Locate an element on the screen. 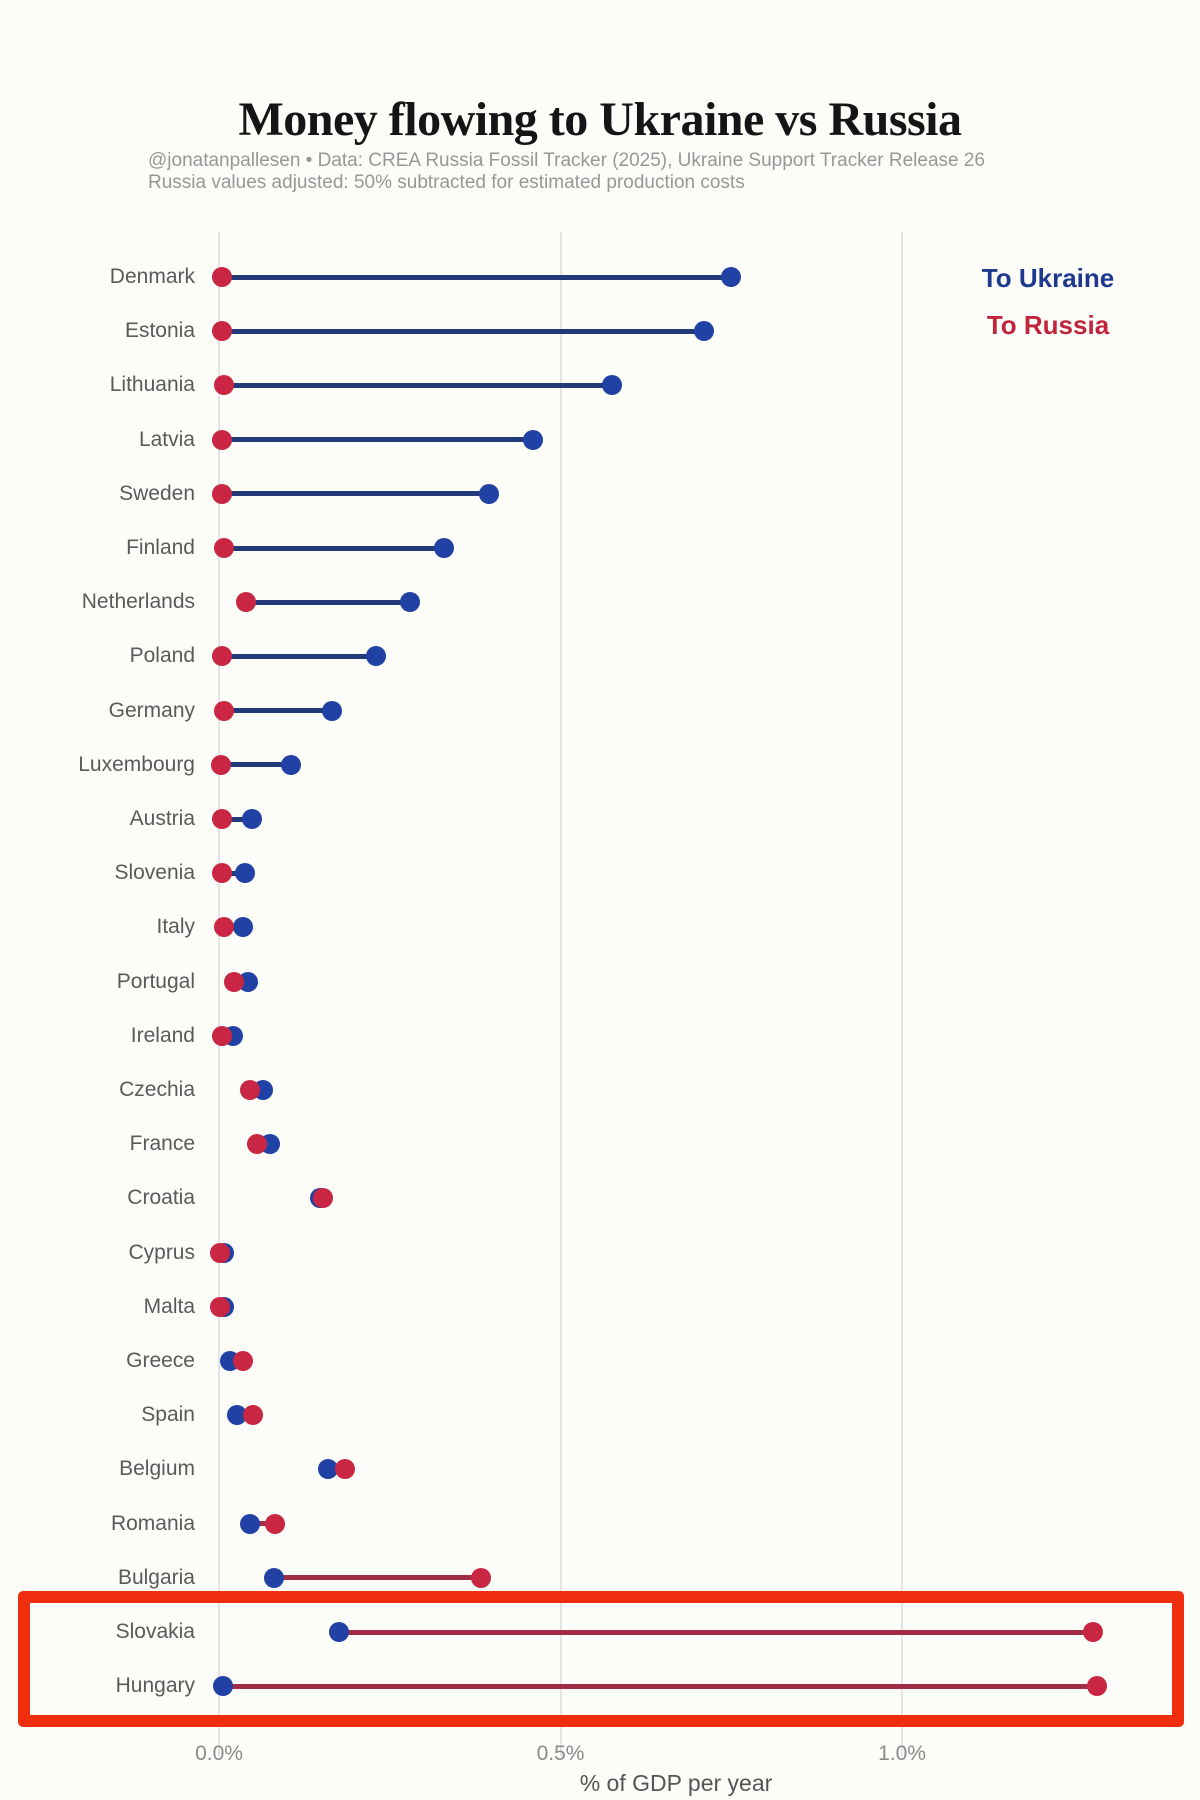 This screenshot has width=1200, height=1800. highlight-annotation-box is located at coordinates (601, 1659).